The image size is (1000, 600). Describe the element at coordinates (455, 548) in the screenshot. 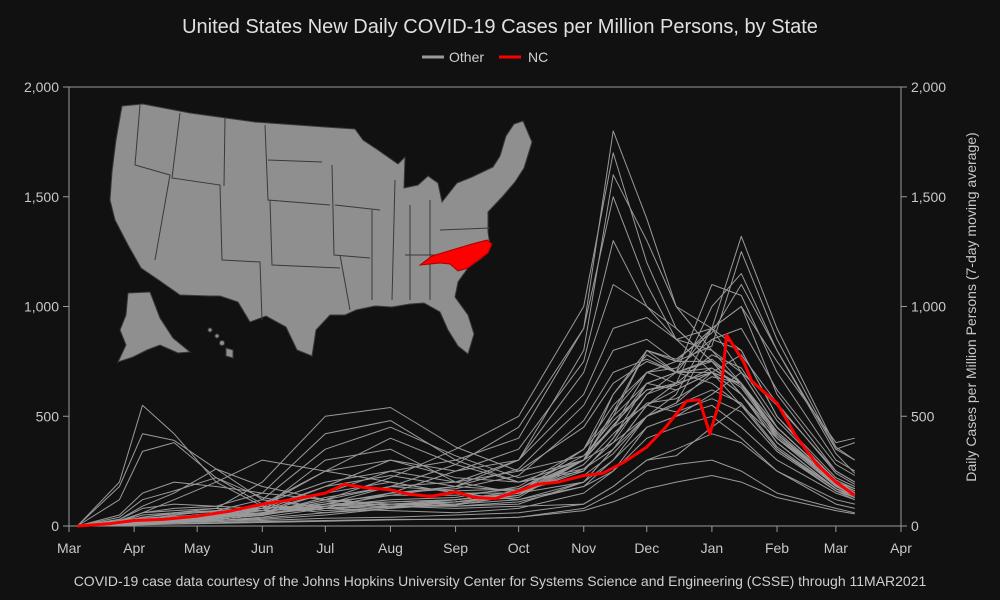

I see `x-tick-label: Sep` at that location.